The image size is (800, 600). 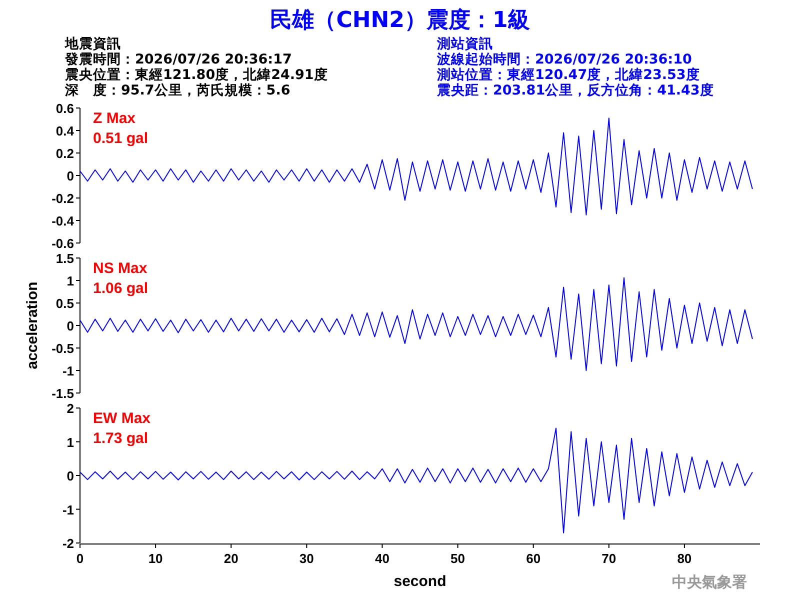 I want to click on text: 地震資訊, so click(x=92, y=44).